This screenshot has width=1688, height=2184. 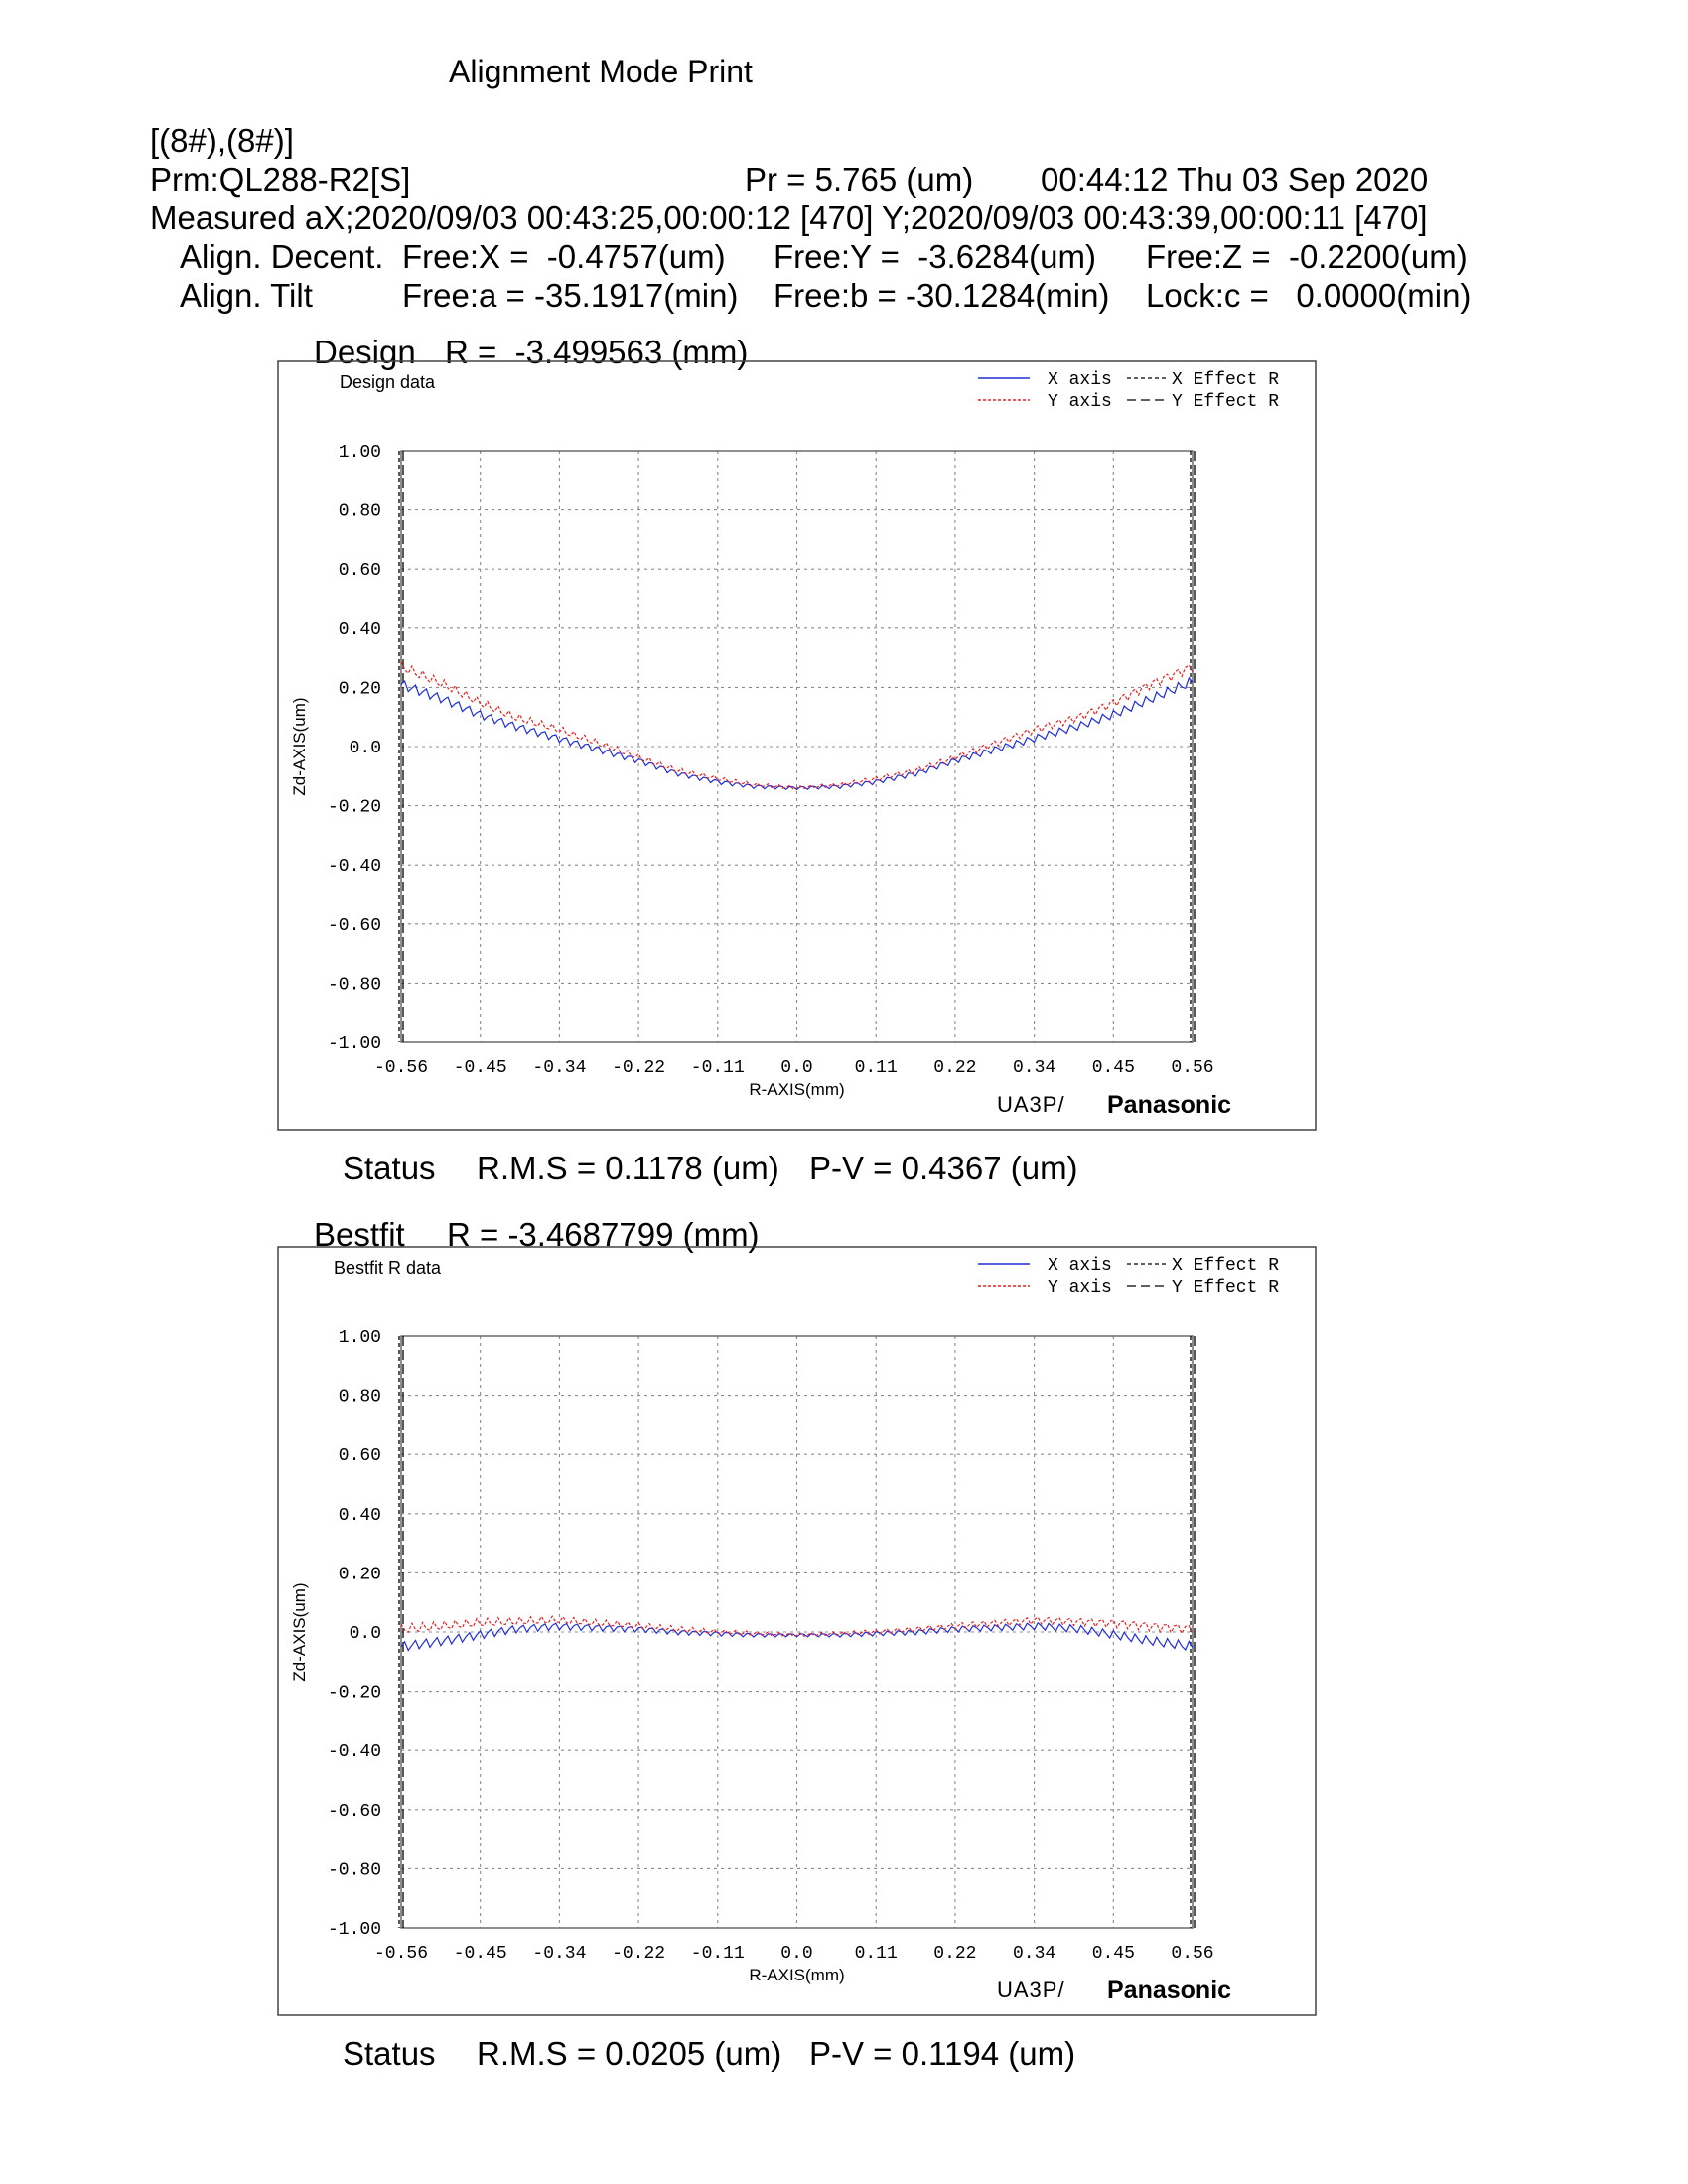 I want to click on design-pv: P-V = 0.4367 (um), so click(x=943, y=1168).